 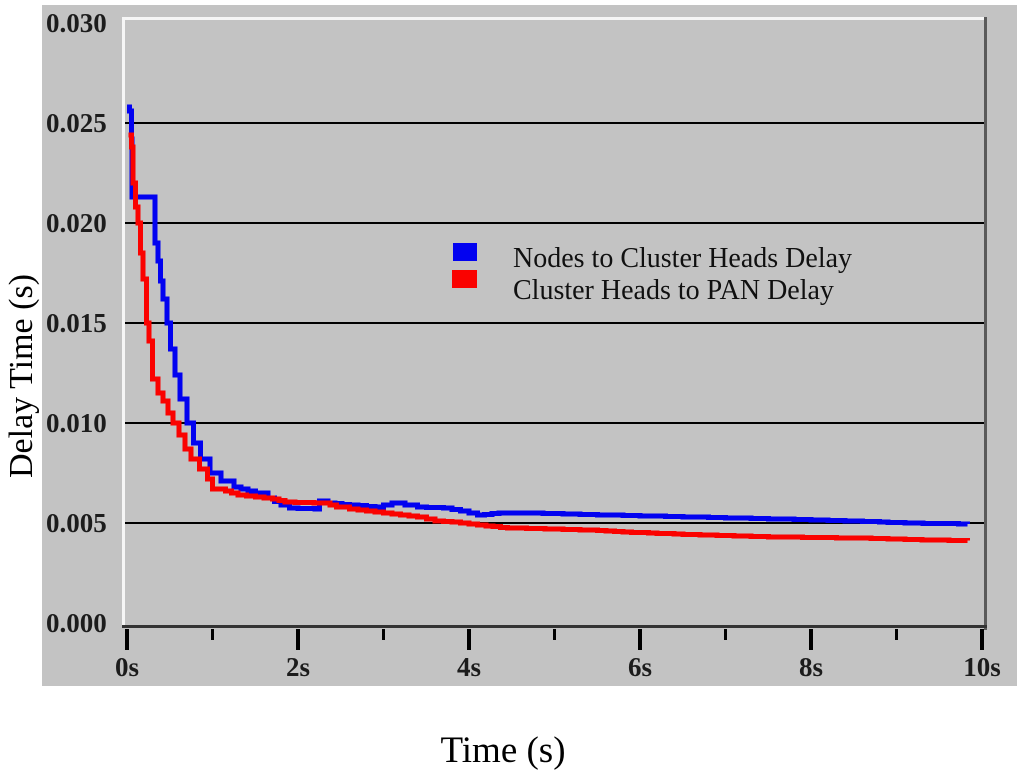 I want to click on x-tick-label-2s: 2s, so click(x=297, y=667).